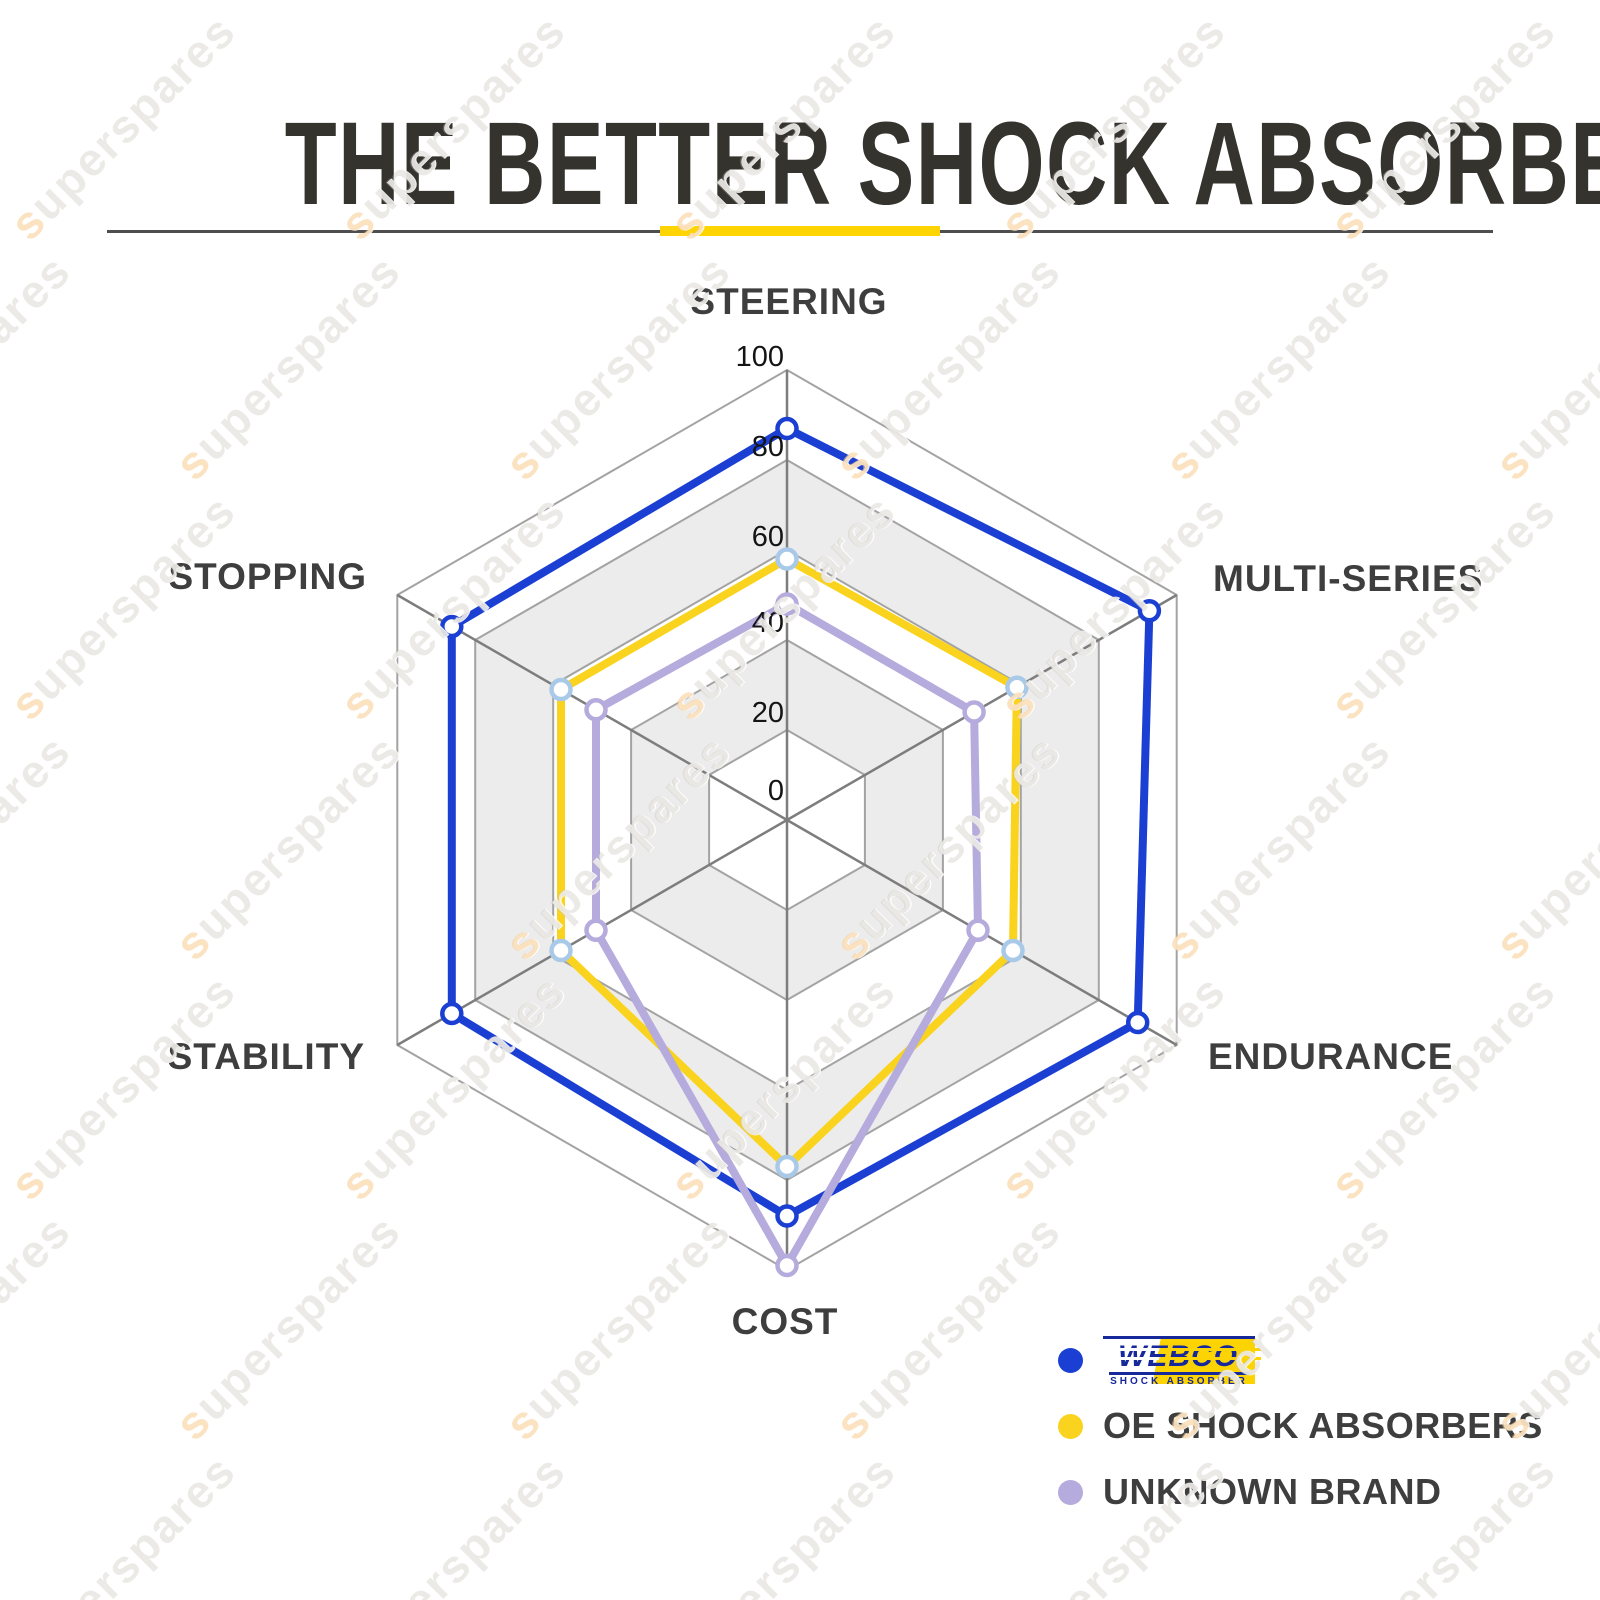 The height and width of the screenshot is (1600, 1600). What do you see at coordinates (1323, 1425) in the screenshot?
I see `legend-label-oe: OE SHOCK ABSORBERS` at bounding box center [1323, 1425].